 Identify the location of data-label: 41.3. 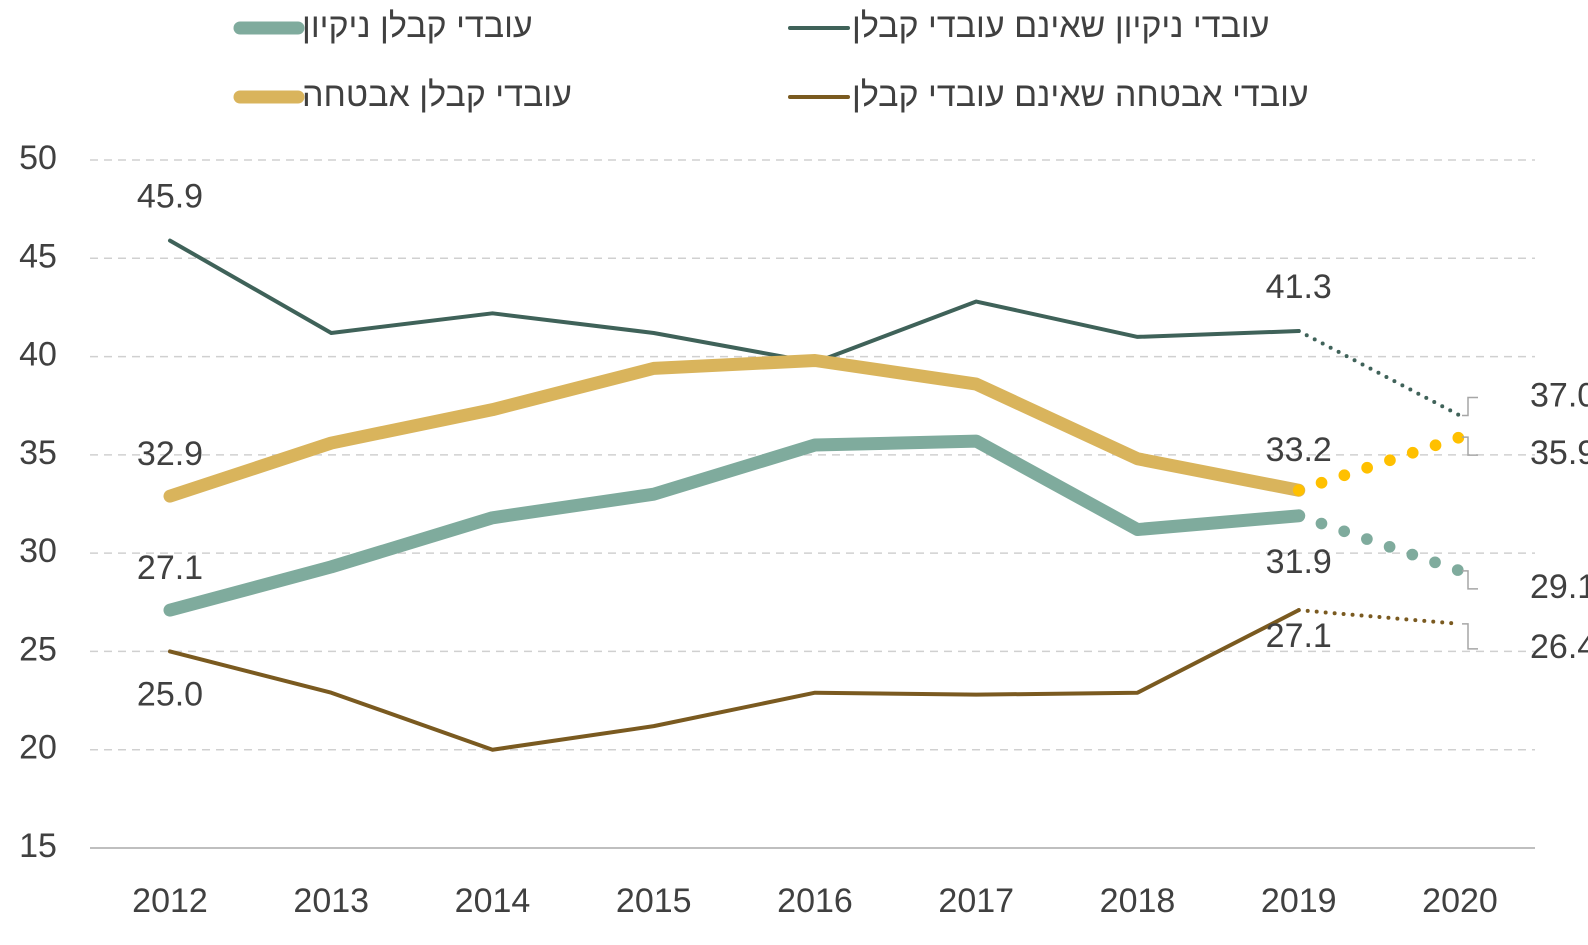
(1299, 287).